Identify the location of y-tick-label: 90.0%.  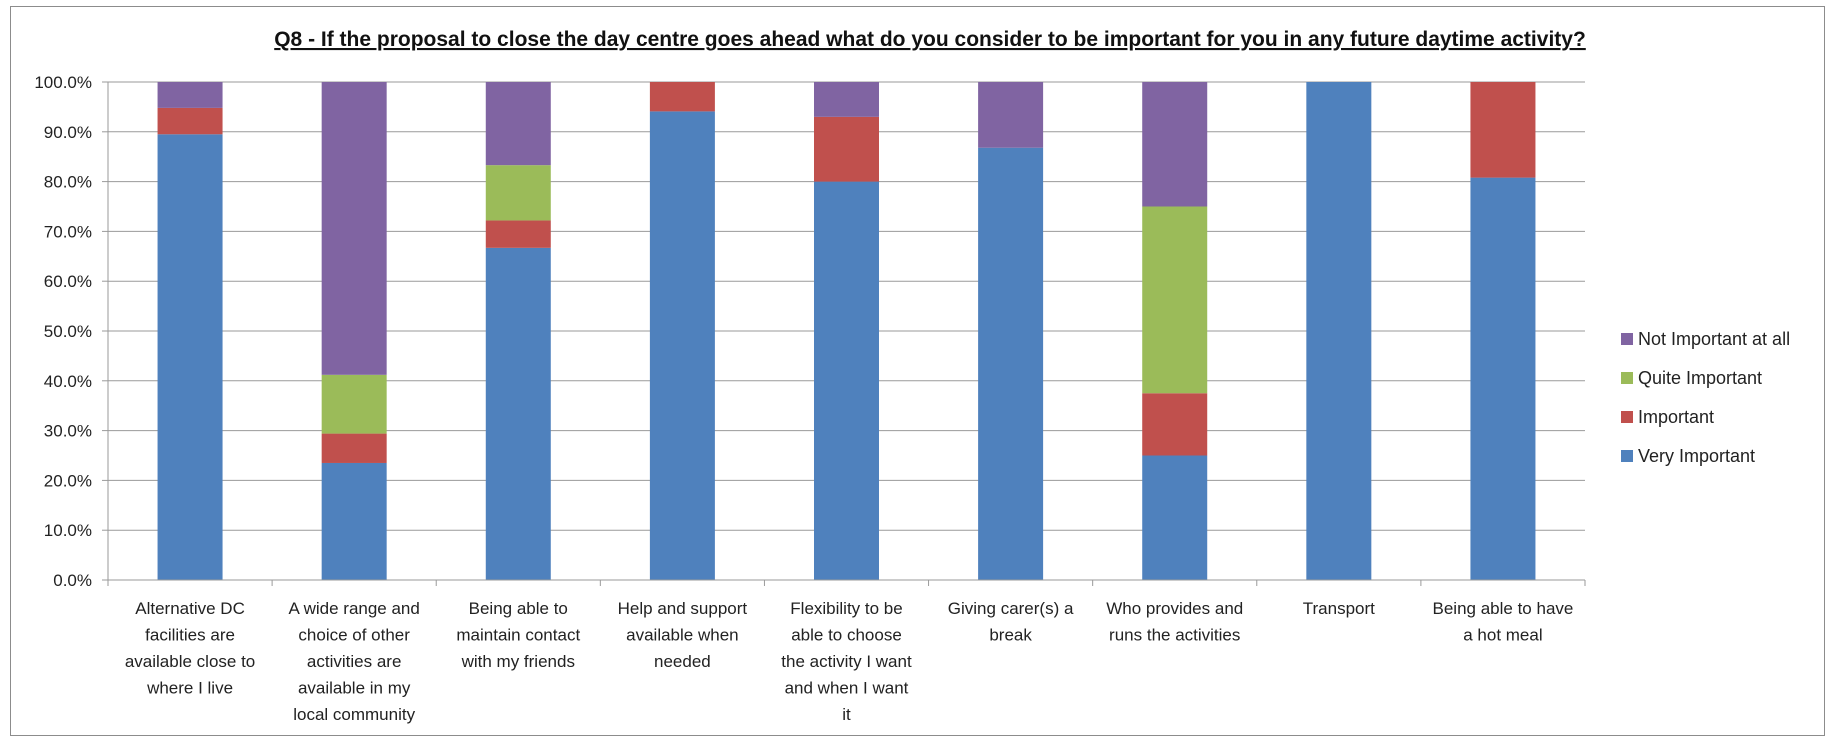
(68, 132).